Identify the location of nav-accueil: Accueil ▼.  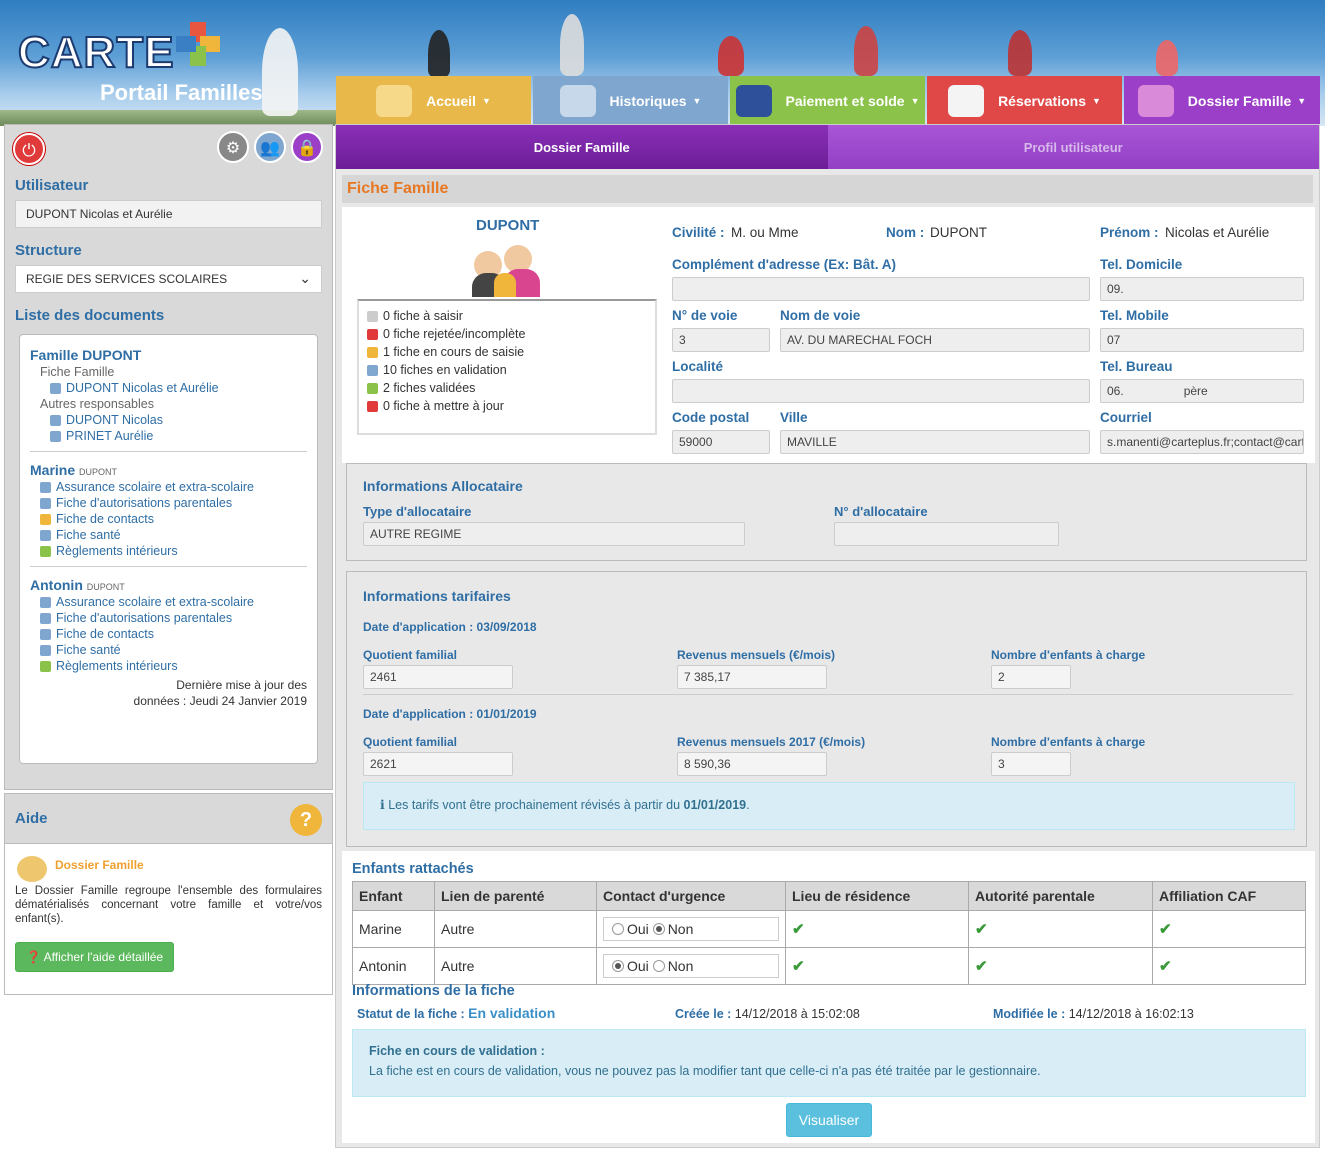
(433, 101).